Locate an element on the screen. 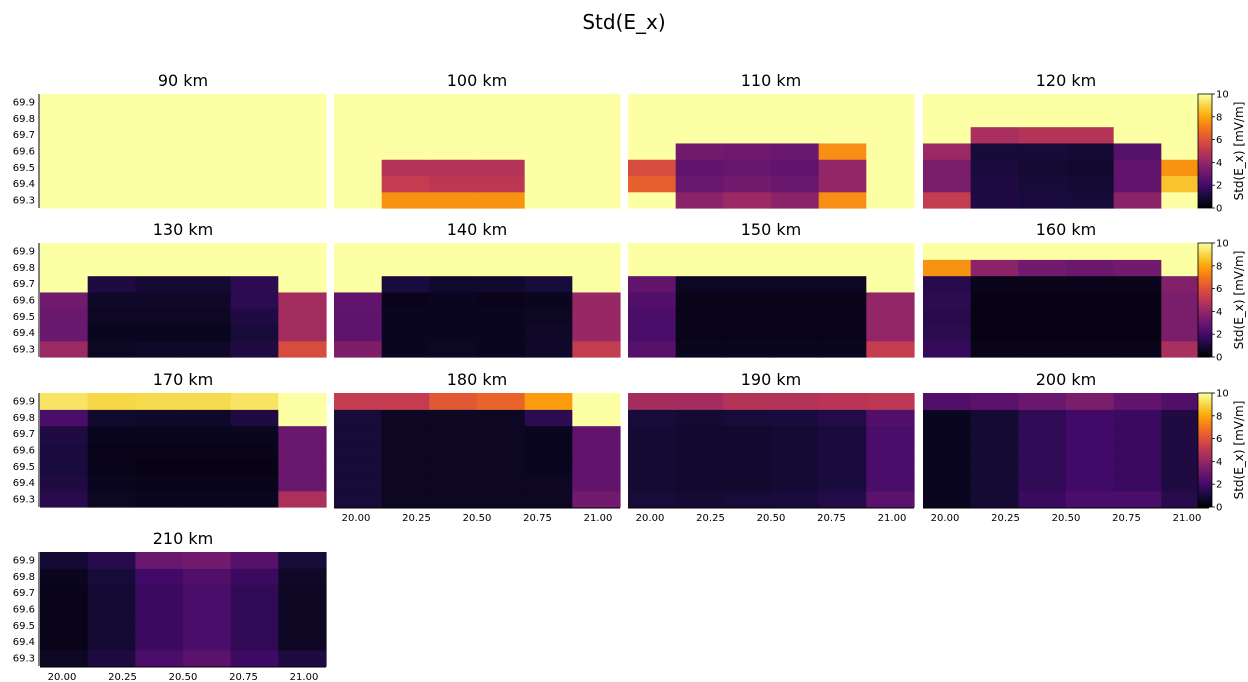 This screenshot has width=1248, height=682. panel-title: 90 km is located at coordinates (183, 80).